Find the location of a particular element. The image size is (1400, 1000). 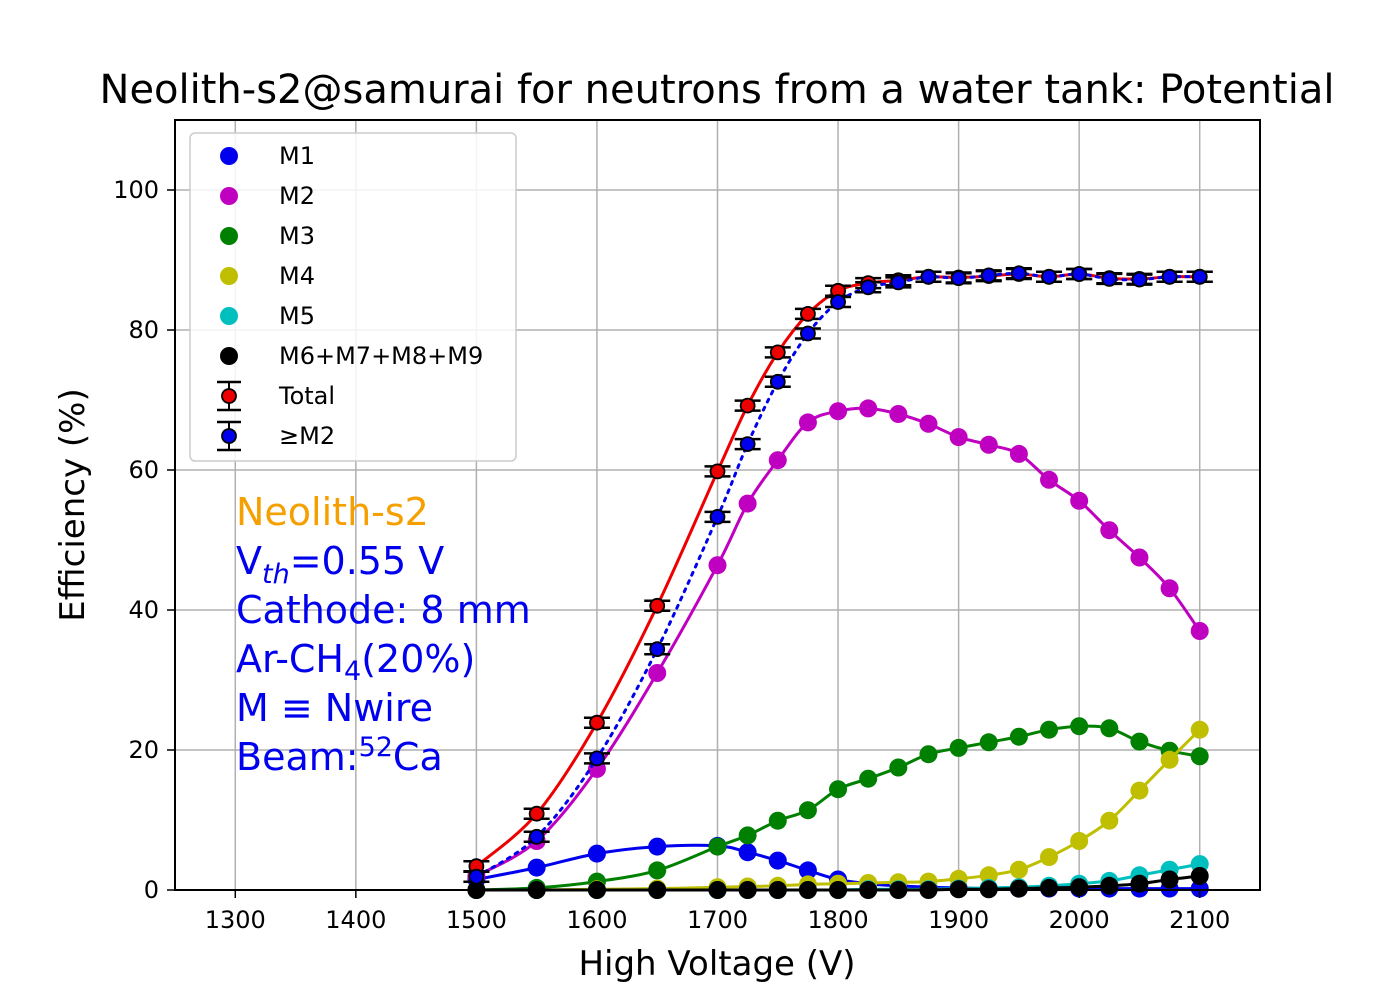

annotation-beam-label: Beam: is located at coordinates (297, 757).